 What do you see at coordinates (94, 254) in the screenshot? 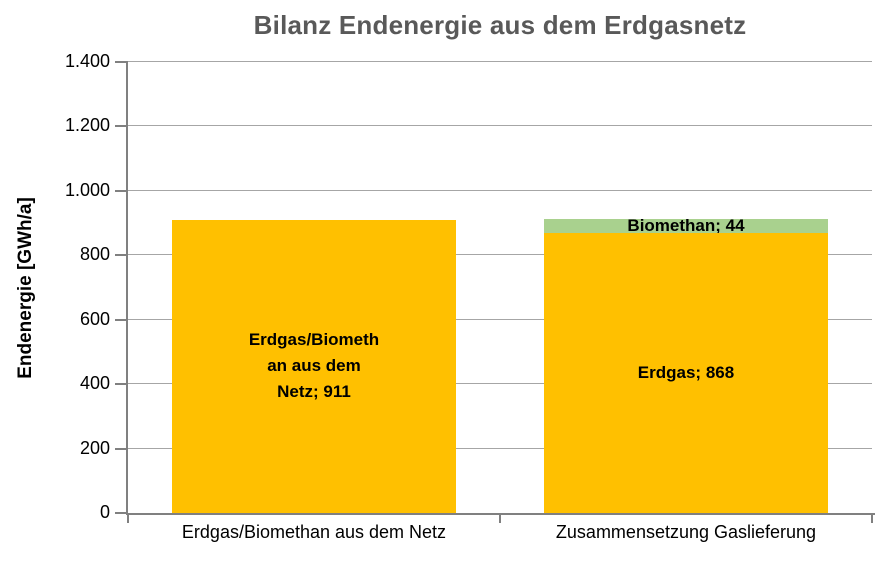
I see `y-tick-label: 800` at bounding box center [94, 254].